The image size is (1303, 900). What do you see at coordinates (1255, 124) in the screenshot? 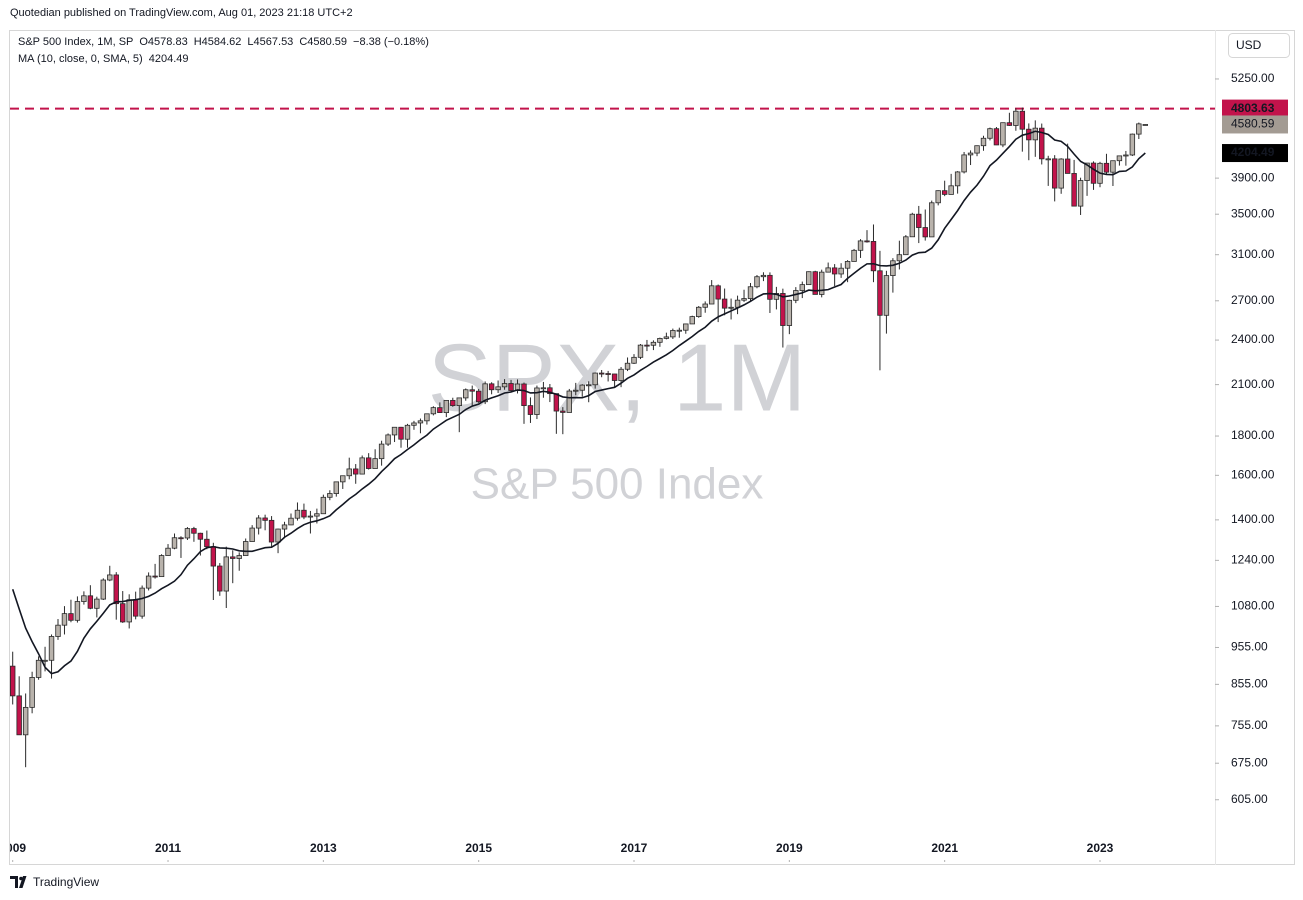
I see `last-price-label-box` at bounding box center [1255, 124].